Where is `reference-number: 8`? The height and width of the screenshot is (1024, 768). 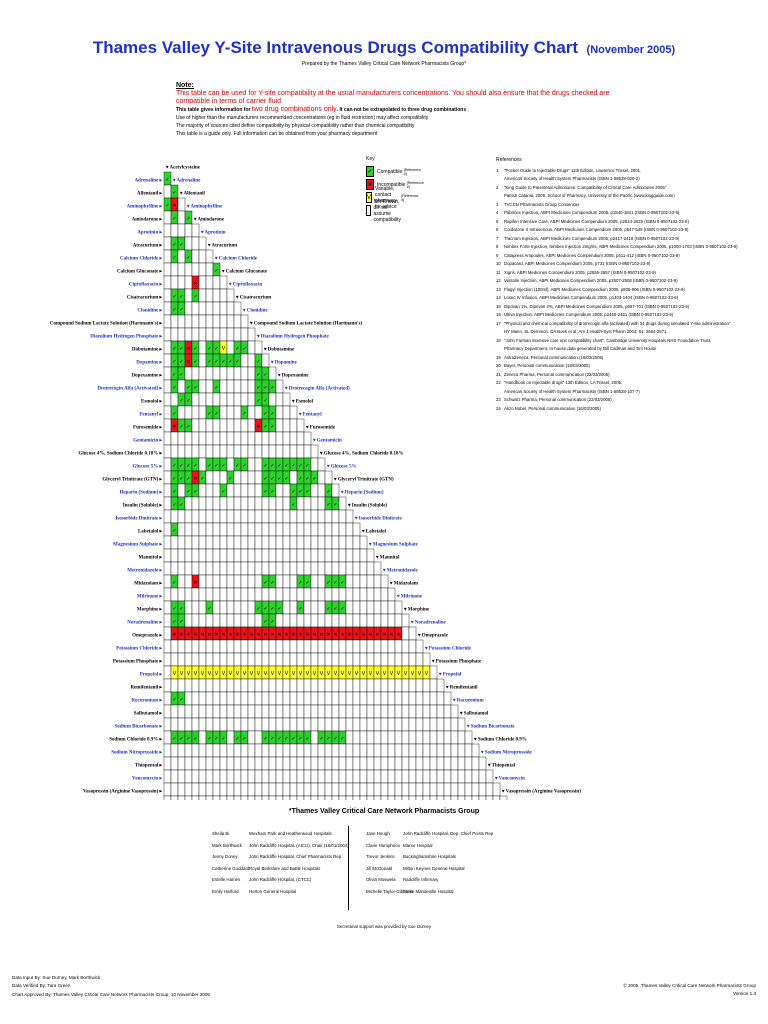 reference-number: 8 is located at coordinates (497, 246).